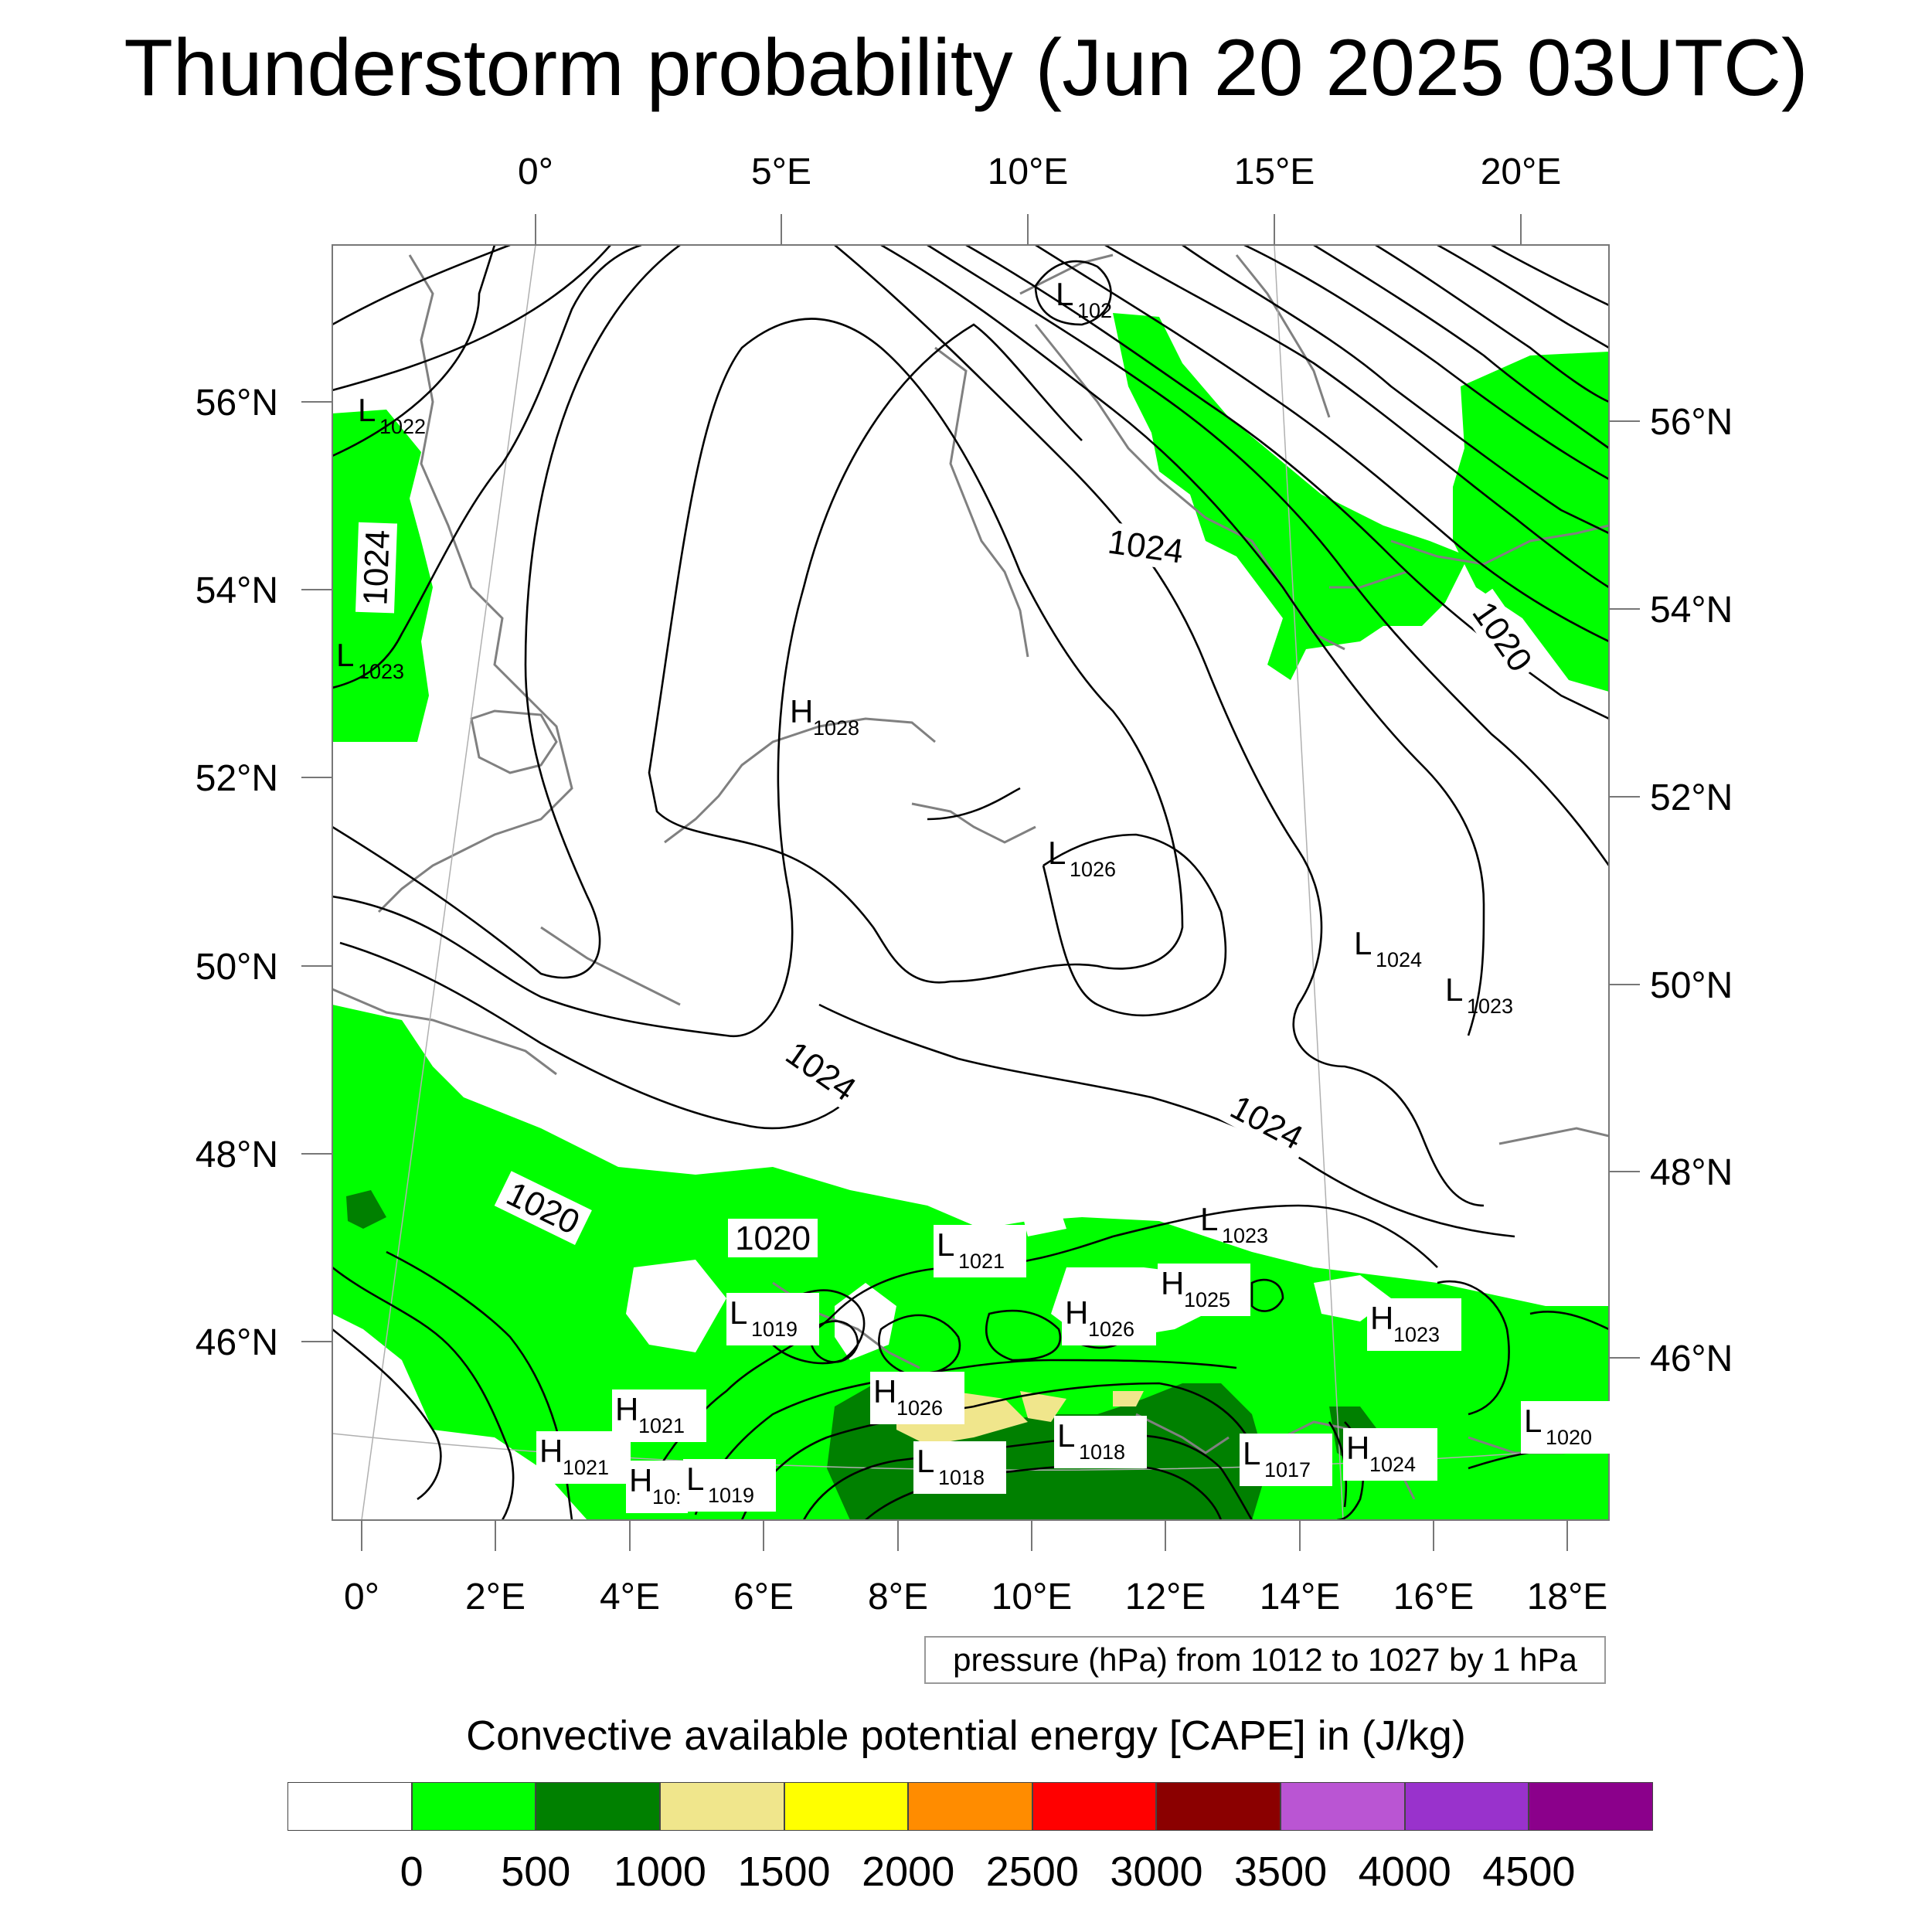  I want to click on left-lat-label: 48°N, so click(237, 1155).